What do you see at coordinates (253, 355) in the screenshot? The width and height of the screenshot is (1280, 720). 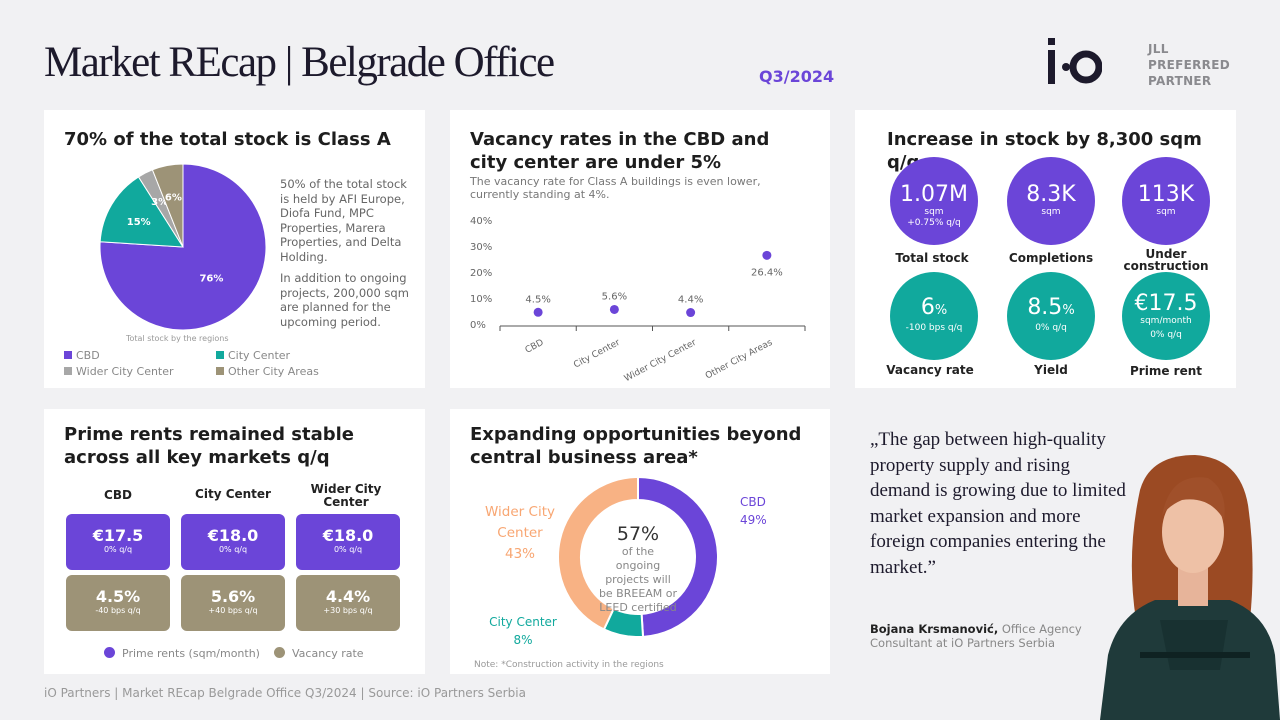 I see `legend-city-center: City Center` at bounding box center [253, 355].